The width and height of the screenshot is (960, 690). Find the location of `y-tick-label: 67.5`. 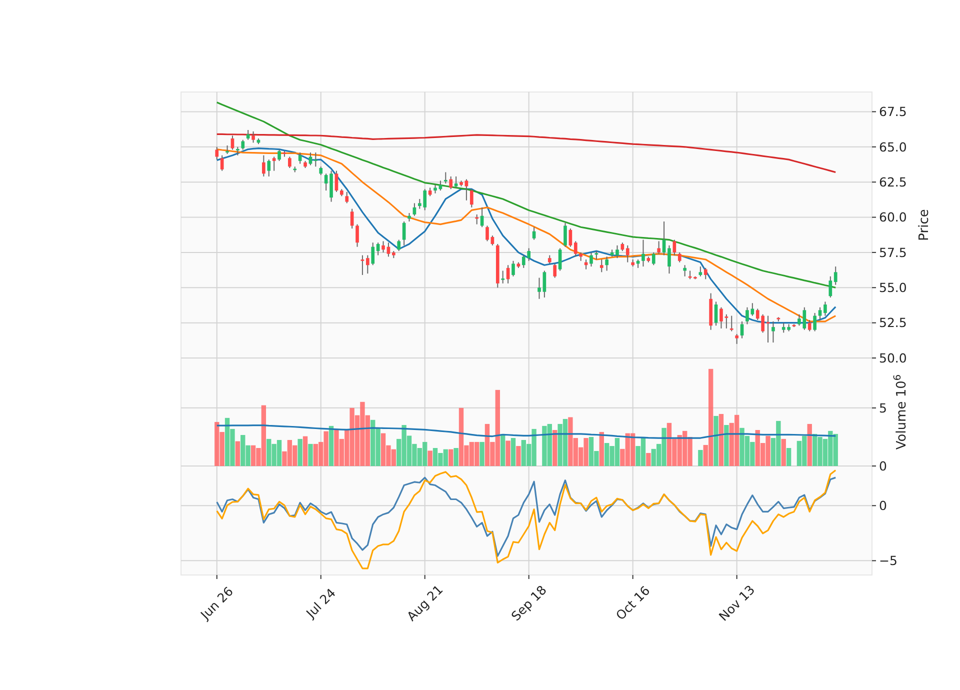

y-tick-label: 67.5 is located at coordinates (893, 112).